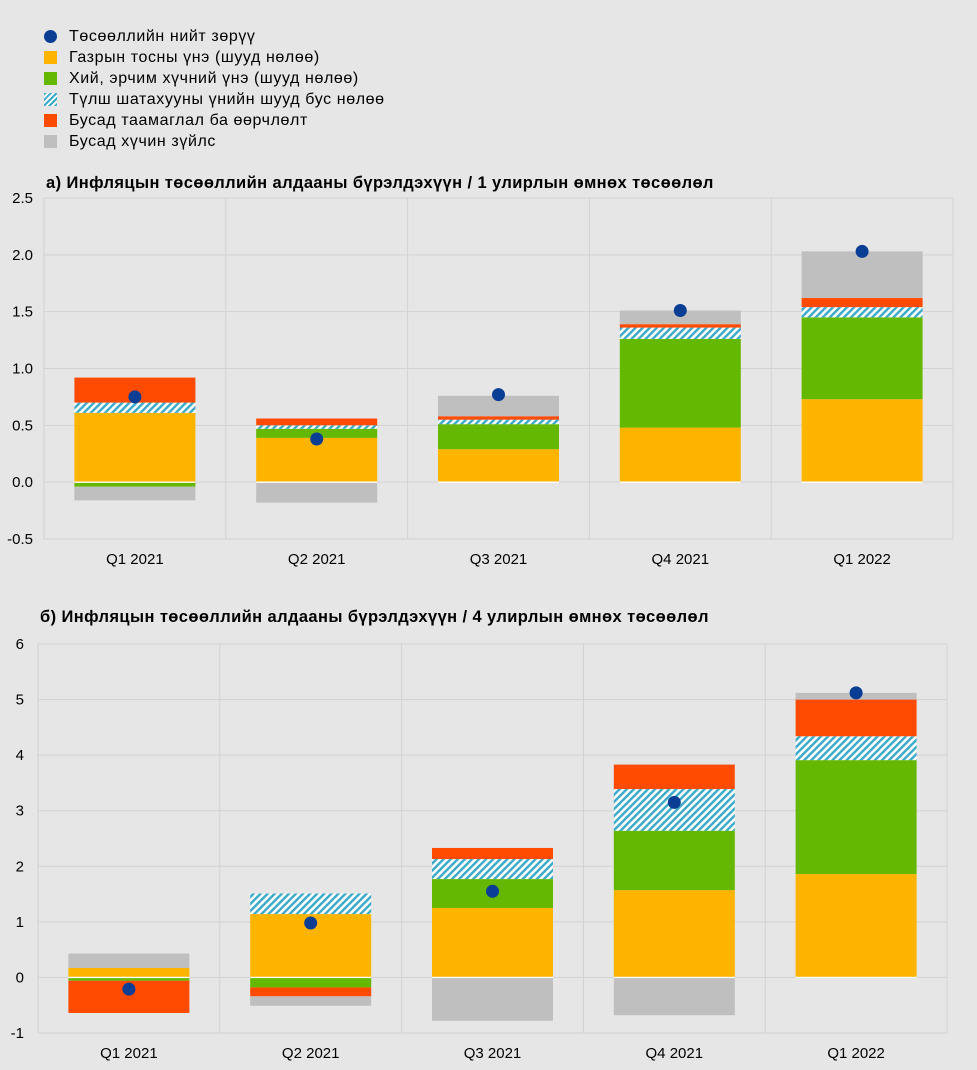 This screenshot has width=977, height=1070. What do you see at coordinates (20, 644) in the screenshot?
I see `y-tick-label: 6` at bounding box center [20, 644].